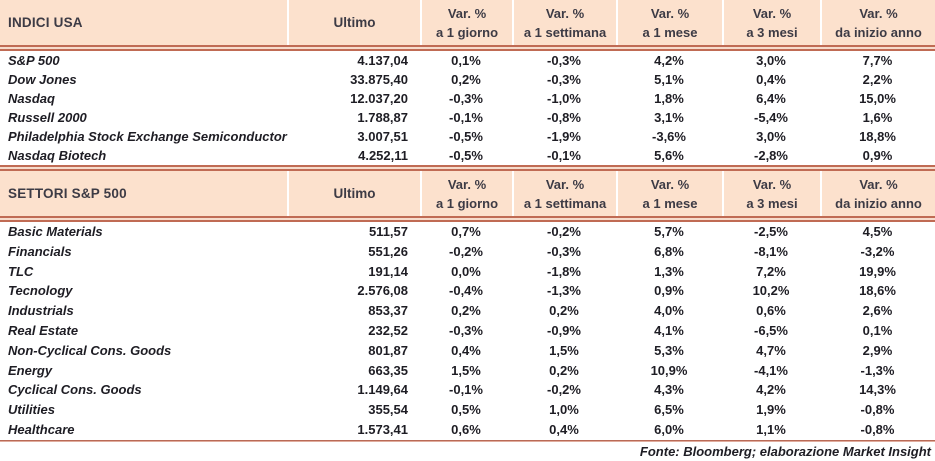 This screenshot has height=461, width=935. I want to click on cell-var-3m: 4,2%, so click(771, 390).